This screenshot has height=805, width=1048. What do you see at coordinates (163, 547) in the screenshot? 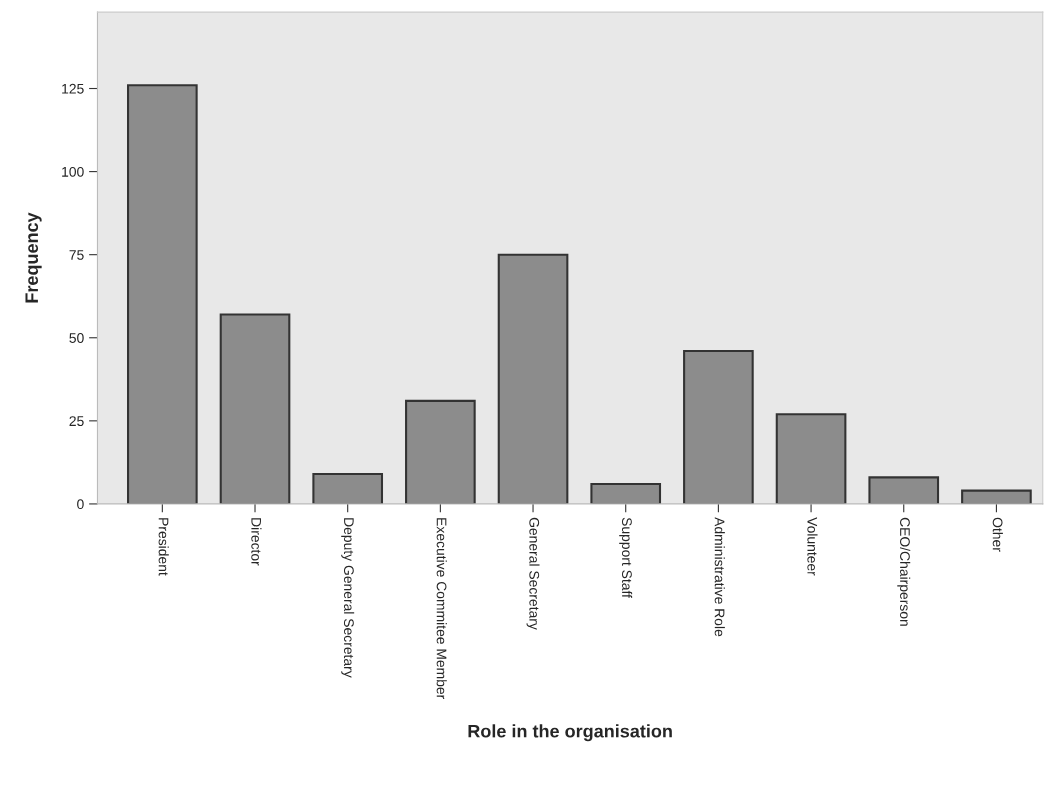
I see `x-tick-label: President` at bounding box center [163, 547].